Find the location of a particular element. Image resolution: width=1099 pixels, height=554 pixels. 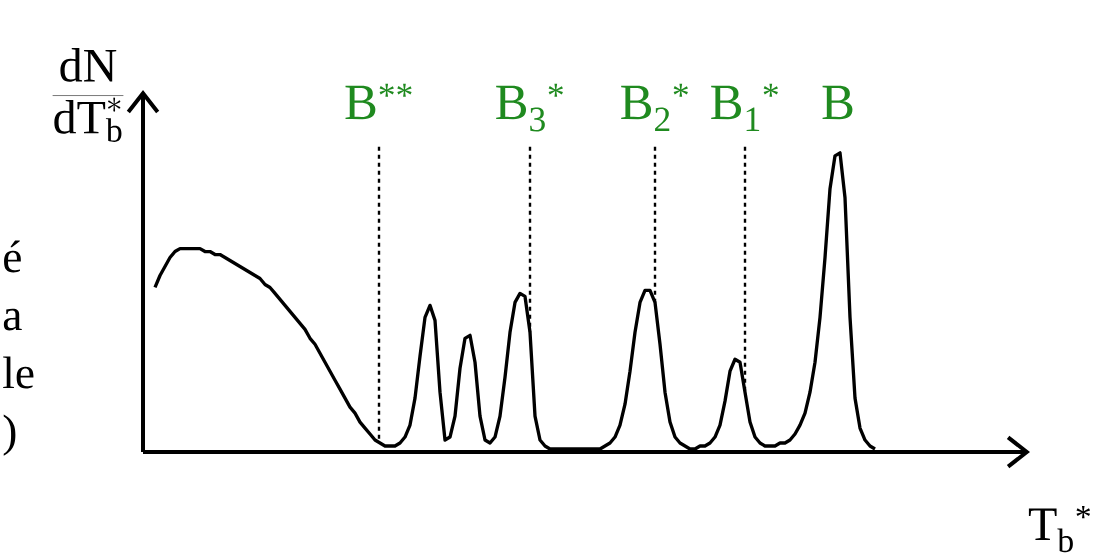

text: é is located at coordinates (12, 256).